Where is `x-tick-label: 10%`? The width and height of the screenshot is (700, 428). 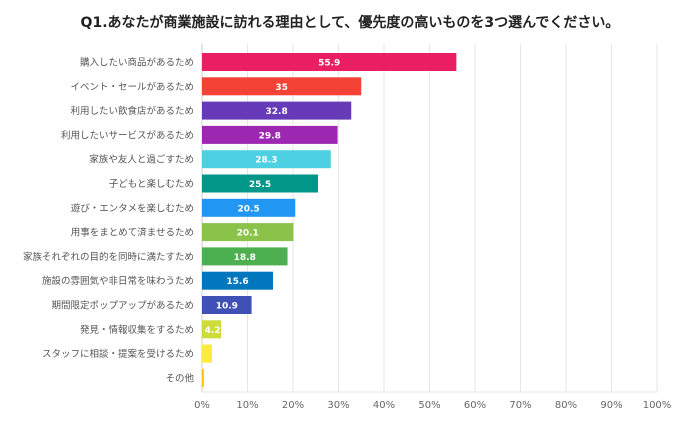
x-tick-label: 10% is located at coordinates (247, 405).